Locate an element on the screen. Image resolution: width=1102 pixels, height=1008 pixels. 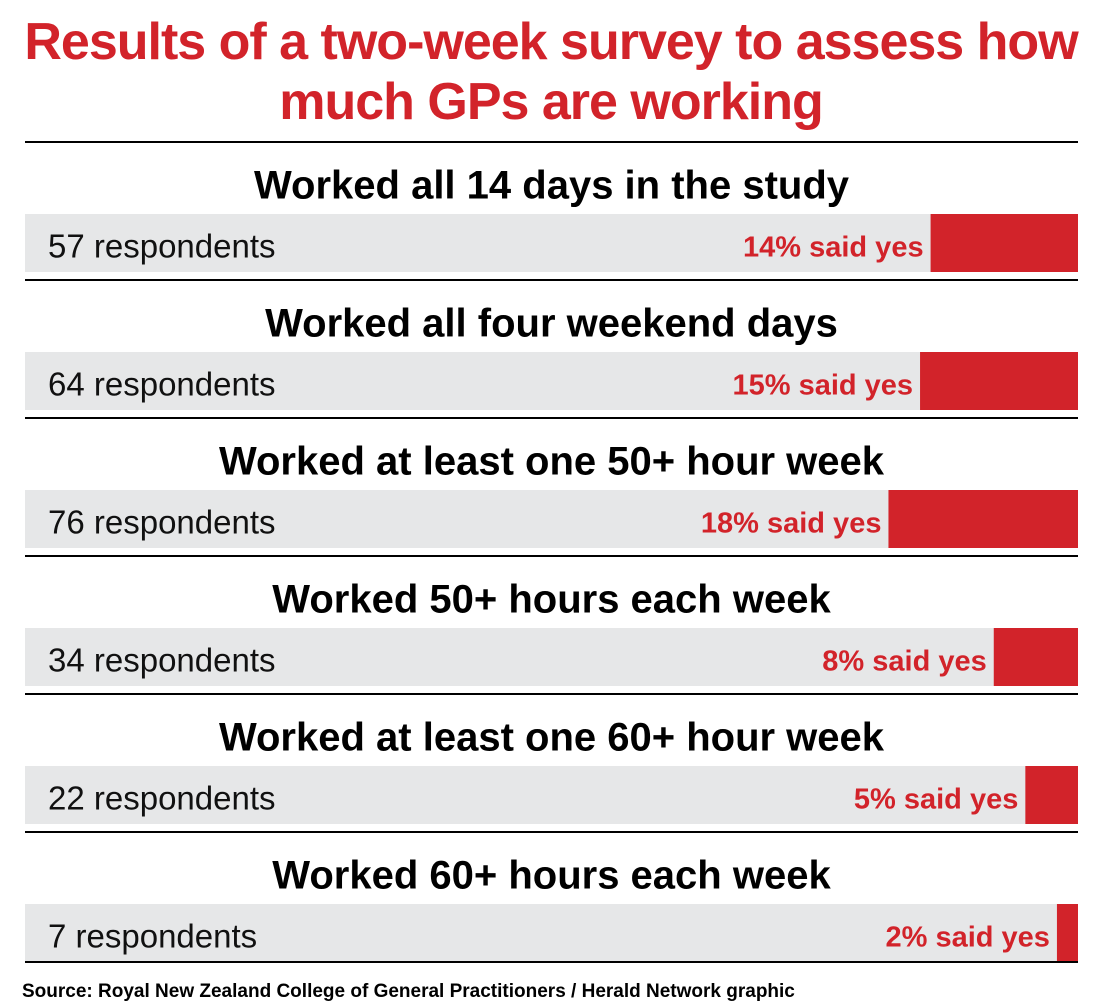
category-heading: Worked all four weekend days is located at coordinates (551, 324).